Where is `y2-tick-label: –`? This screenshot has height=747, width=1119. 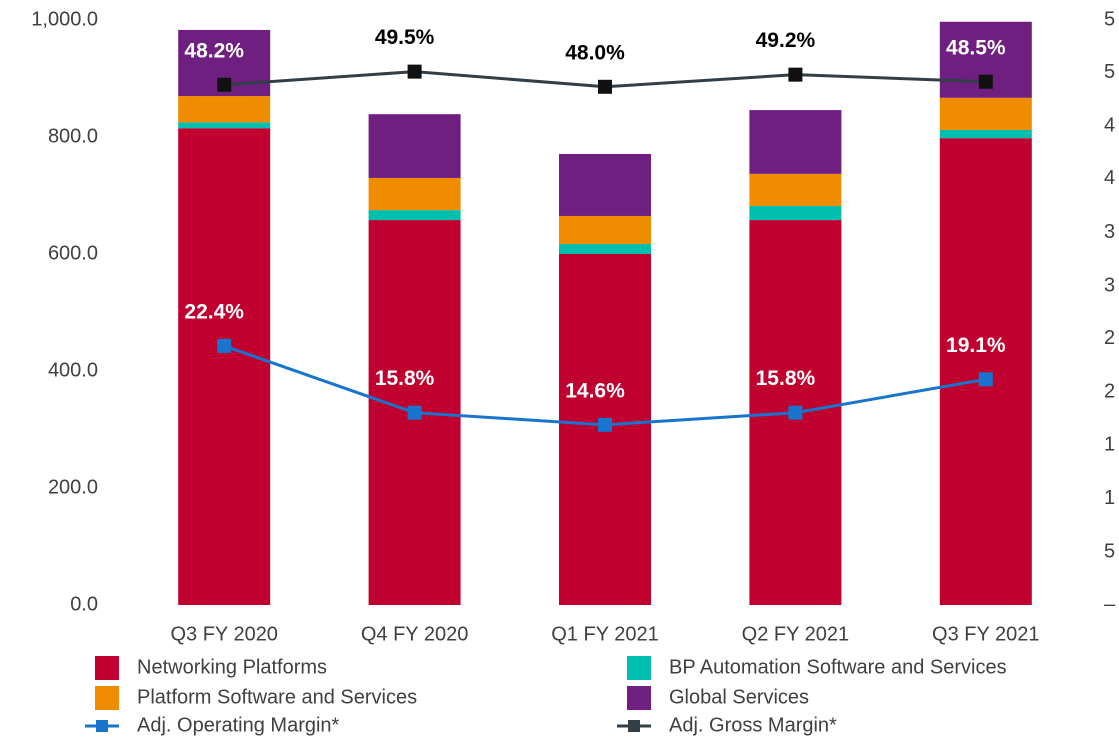 y2-tick-label: – is located at coordinates (1110, 604).